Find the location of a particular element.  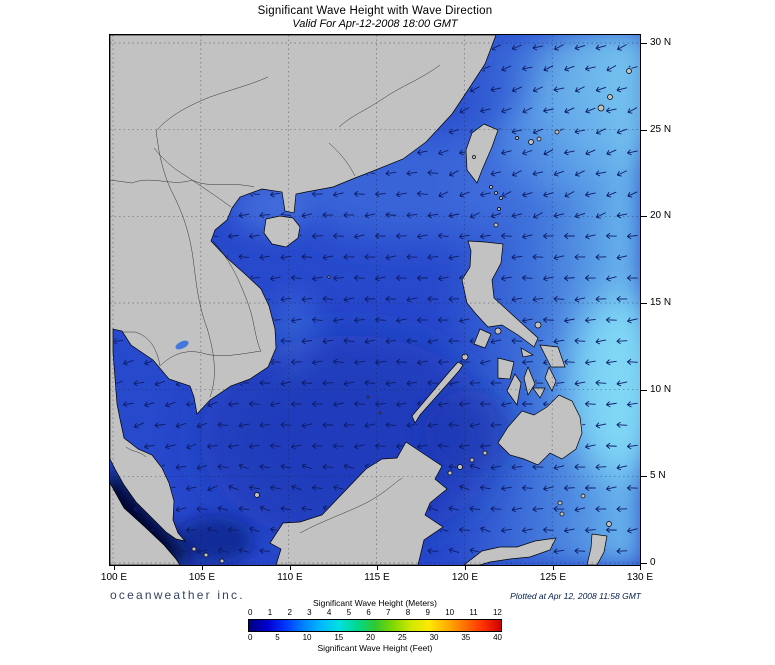

oceanweather-branding: oceanweather inc. is located at coordinates (177, 595).